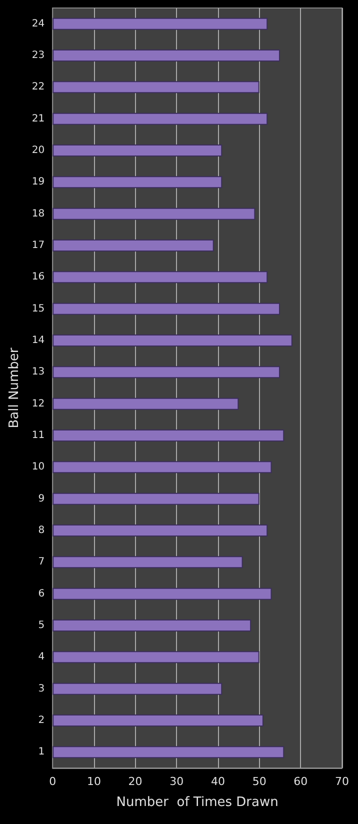 Image resolution: width=358 pixels, height=824 pixels. Describe the element at coordinates (342, 781) in the screenshot. I see `x-tick-label: 70` at that location.